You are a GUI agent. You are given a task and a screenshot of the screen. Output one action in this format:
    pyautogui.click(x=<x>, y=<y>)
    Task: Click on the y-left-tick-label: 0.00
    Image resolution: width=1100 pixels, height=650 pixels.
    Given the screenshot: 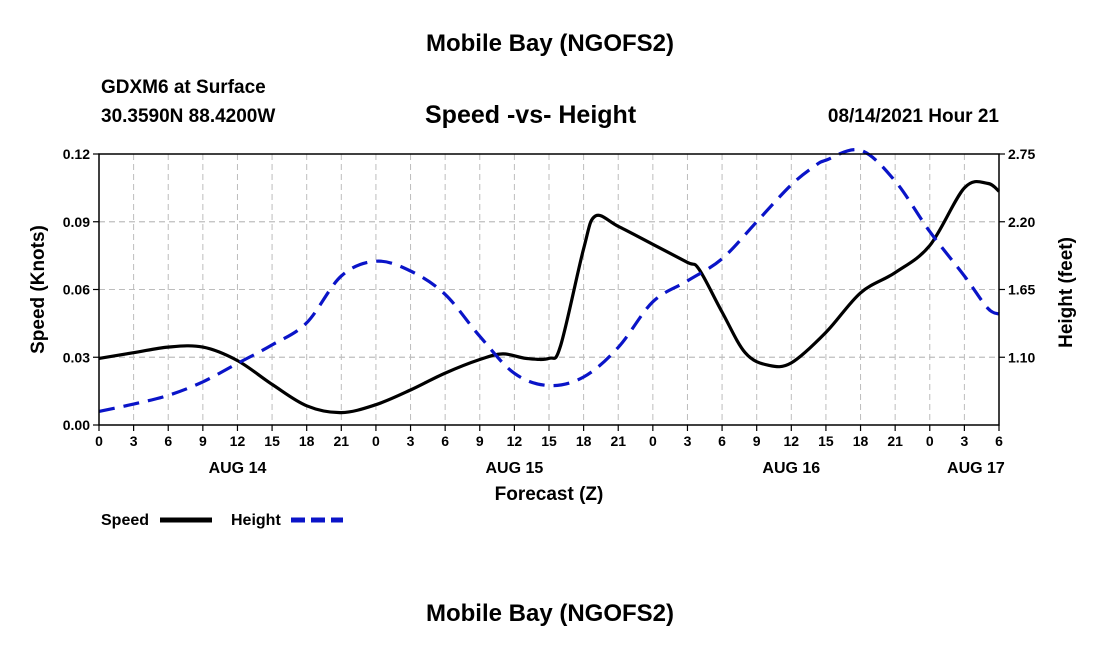 What is the action you would take?
    pyautogui.click(x=76, y=425)
    